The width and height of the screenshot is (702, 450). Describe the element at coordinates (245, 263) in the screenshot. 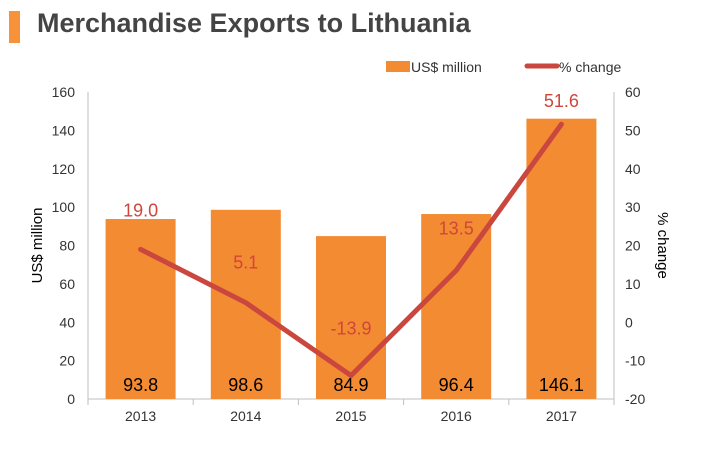

I see `pct-change-label: 5.1` at that location.